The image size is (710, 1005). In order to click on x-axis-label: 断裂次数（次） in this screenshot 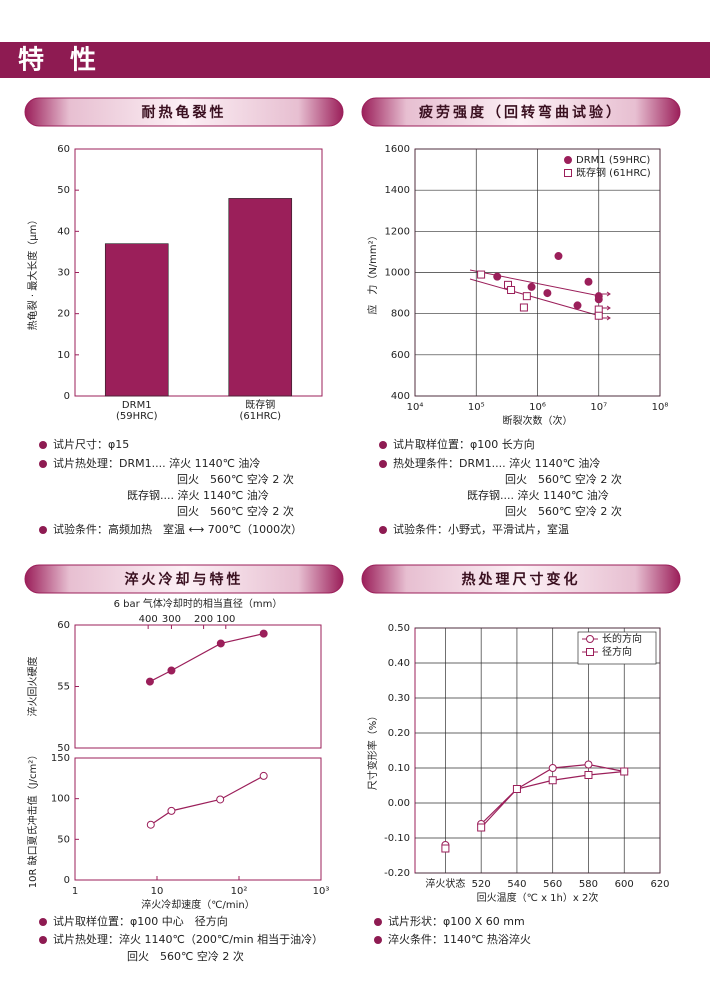, I will do `click(538, 420)`.